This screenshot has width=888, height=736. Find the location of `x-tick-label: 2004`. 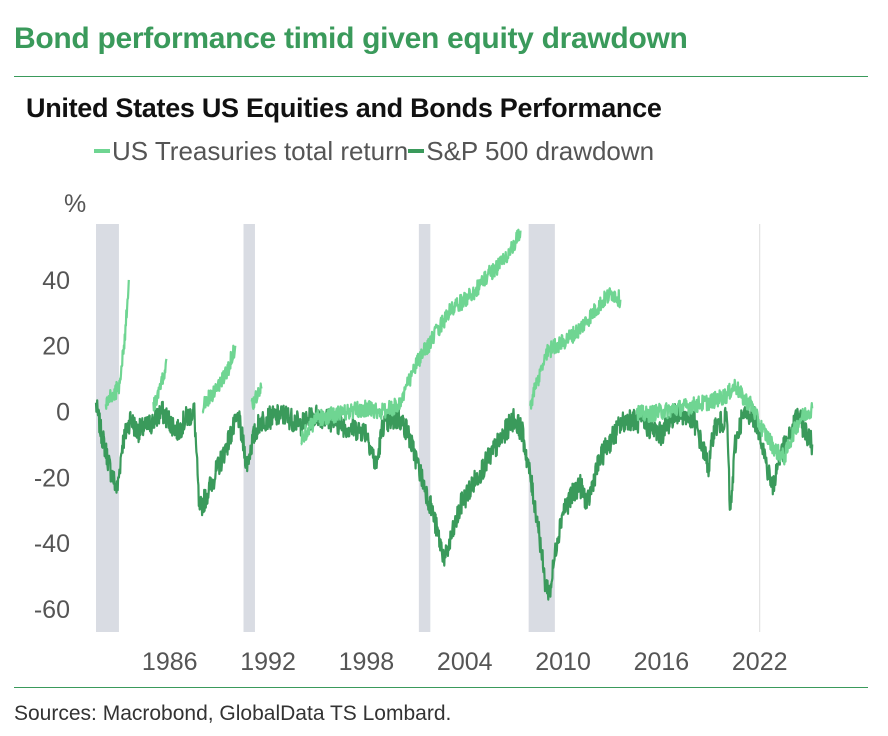

x-tick-label: 2004 is located at coordinates (465, 662).